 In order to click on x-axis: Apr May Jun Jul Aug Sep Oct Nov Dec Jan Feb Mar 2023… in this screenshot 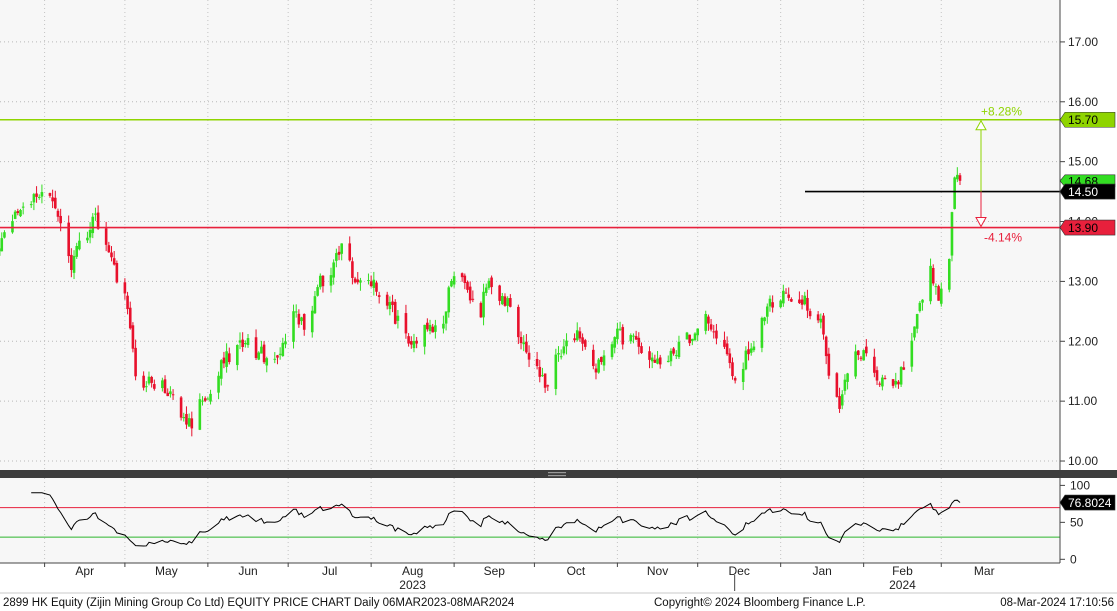, I will do `click(519, 577)`.